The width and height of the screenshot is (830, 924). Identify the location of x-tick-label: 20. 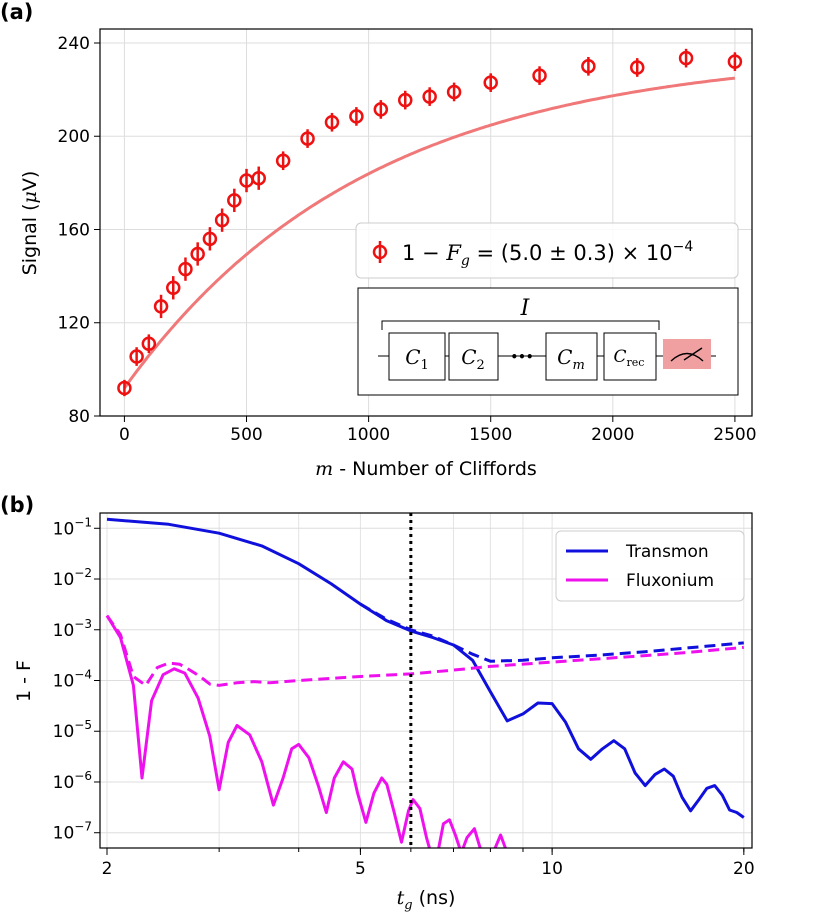
(744, 869).